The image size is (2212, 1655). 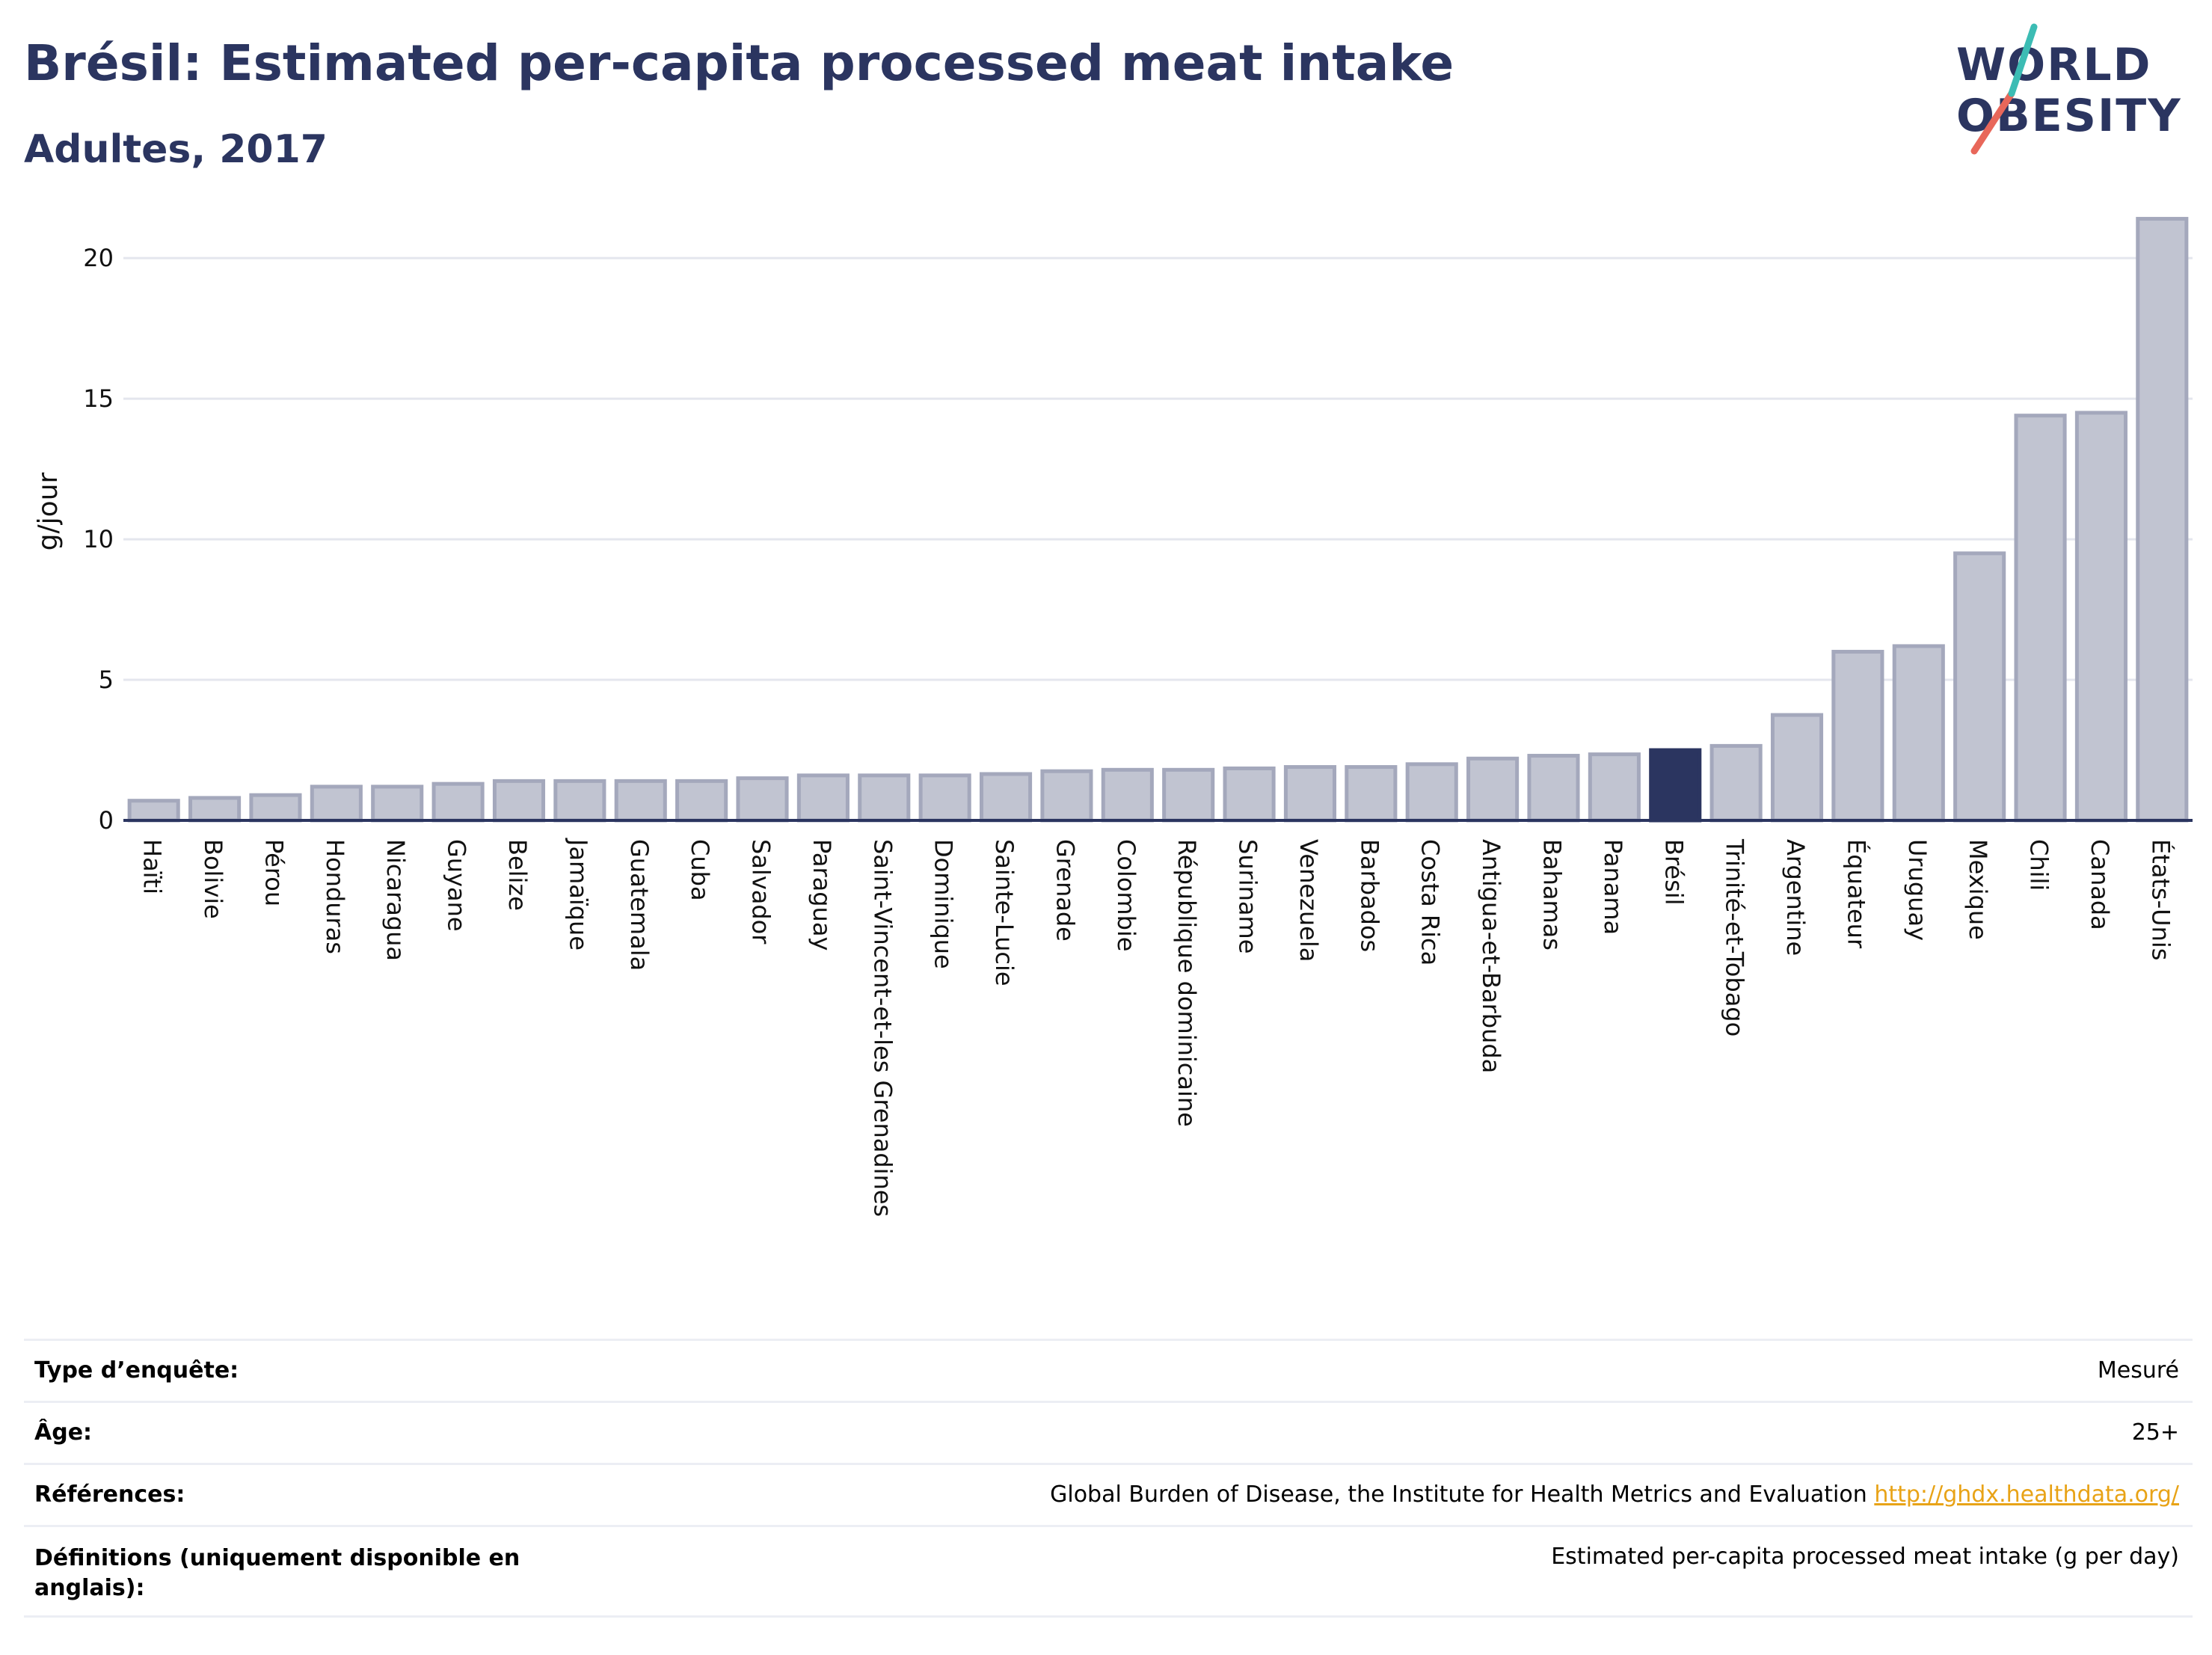 I want to click on y-axis-ticks: 0 5 10 15 20, so click(x=98, y=539).